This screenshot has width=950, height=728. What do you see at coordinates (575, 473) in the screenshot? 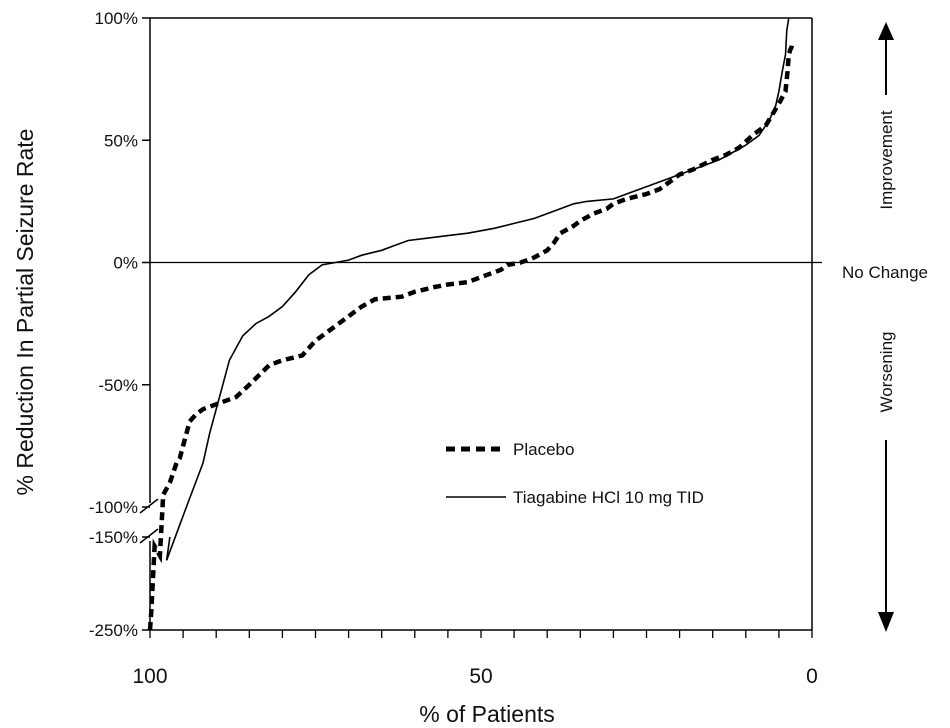
I see `legend: Placebo Tiagabine HCl 10 mg TID` at bounding box center [575, 473].